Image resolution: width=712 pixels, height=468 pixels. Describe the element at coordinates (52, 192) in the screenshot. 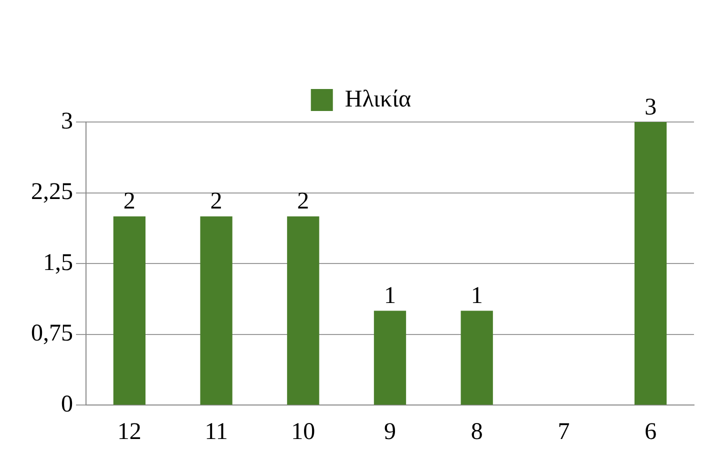

I see `y-tick-label: 2,25` at that location.